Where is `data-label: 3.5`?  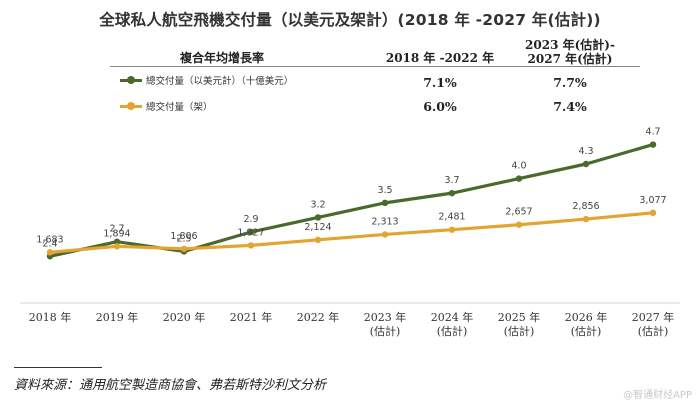 data-label: 3.5 is located at coordinates (384, 190).